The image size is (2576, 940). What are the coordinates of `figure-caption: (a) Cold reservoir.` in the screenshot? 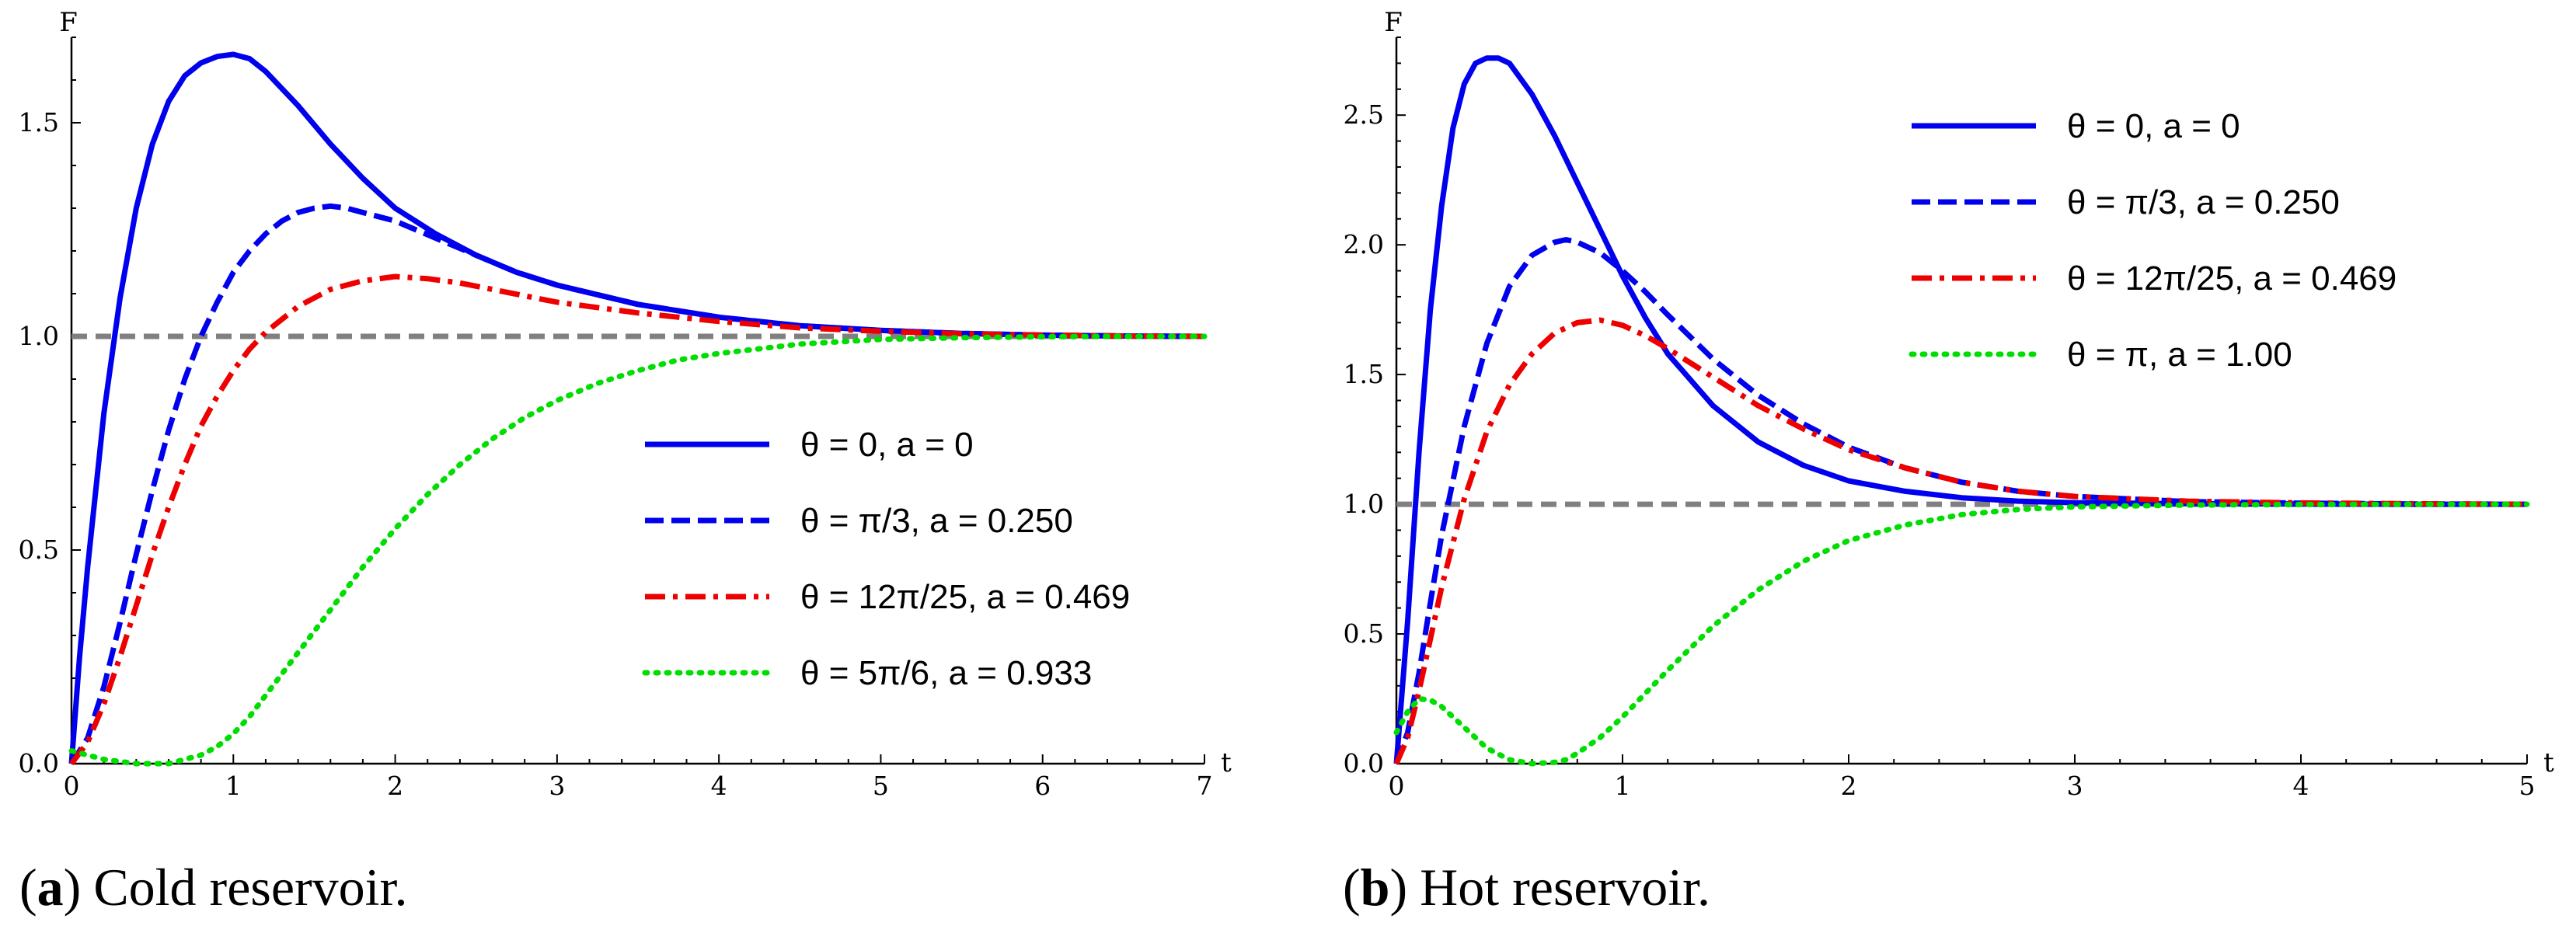 It's located at (213, 887).